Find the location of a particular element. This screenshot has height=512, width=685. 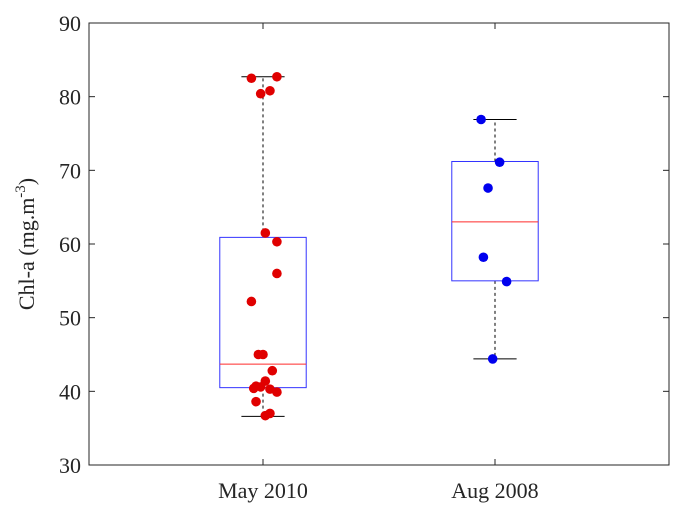

x-tick-label: May 2010 is located at coordinates (263, 490).